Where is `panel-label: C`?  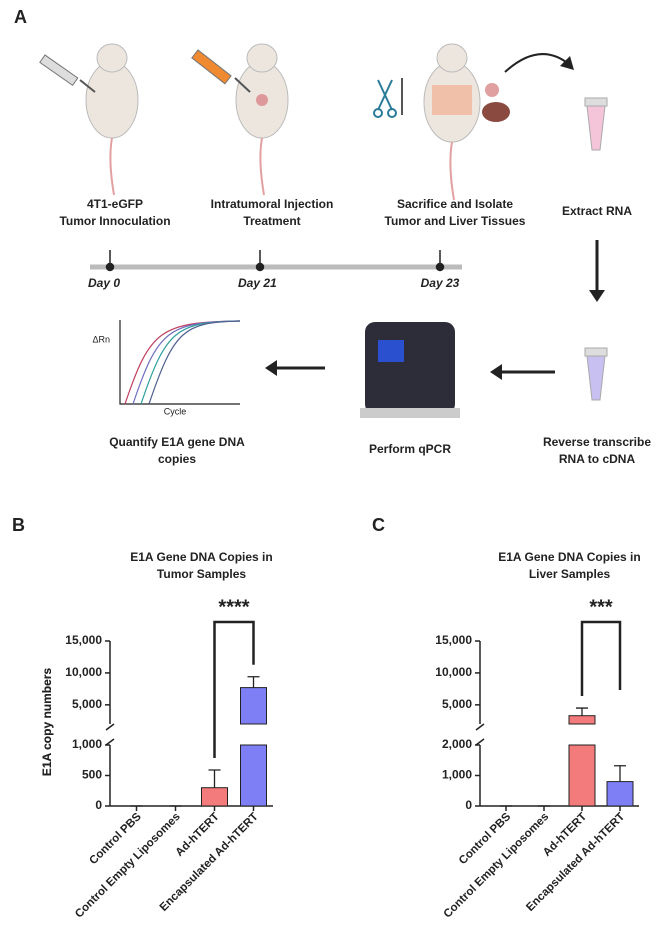 panel-label: C is located at coordinates (378, 525).